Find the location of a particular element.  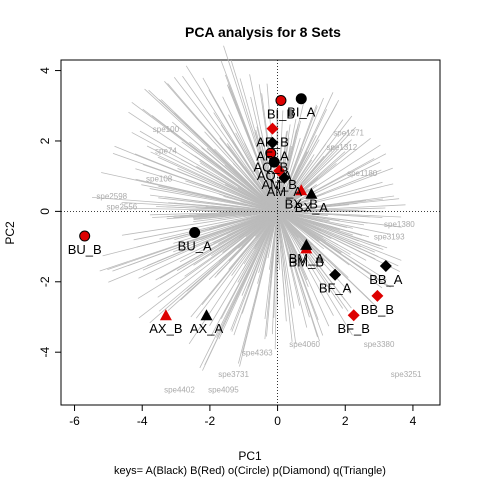

y-tick-label: -2 is located at coordinates (45, 281).